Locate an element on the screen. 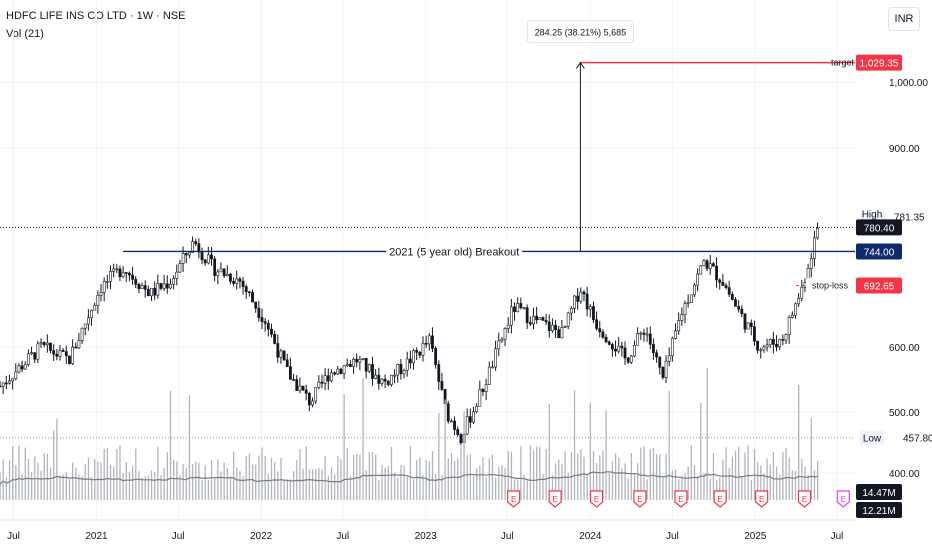 The width and height of the screenshot is (932, 550). volume-tag-2: 12.21M is located at coordinates (878, 511).